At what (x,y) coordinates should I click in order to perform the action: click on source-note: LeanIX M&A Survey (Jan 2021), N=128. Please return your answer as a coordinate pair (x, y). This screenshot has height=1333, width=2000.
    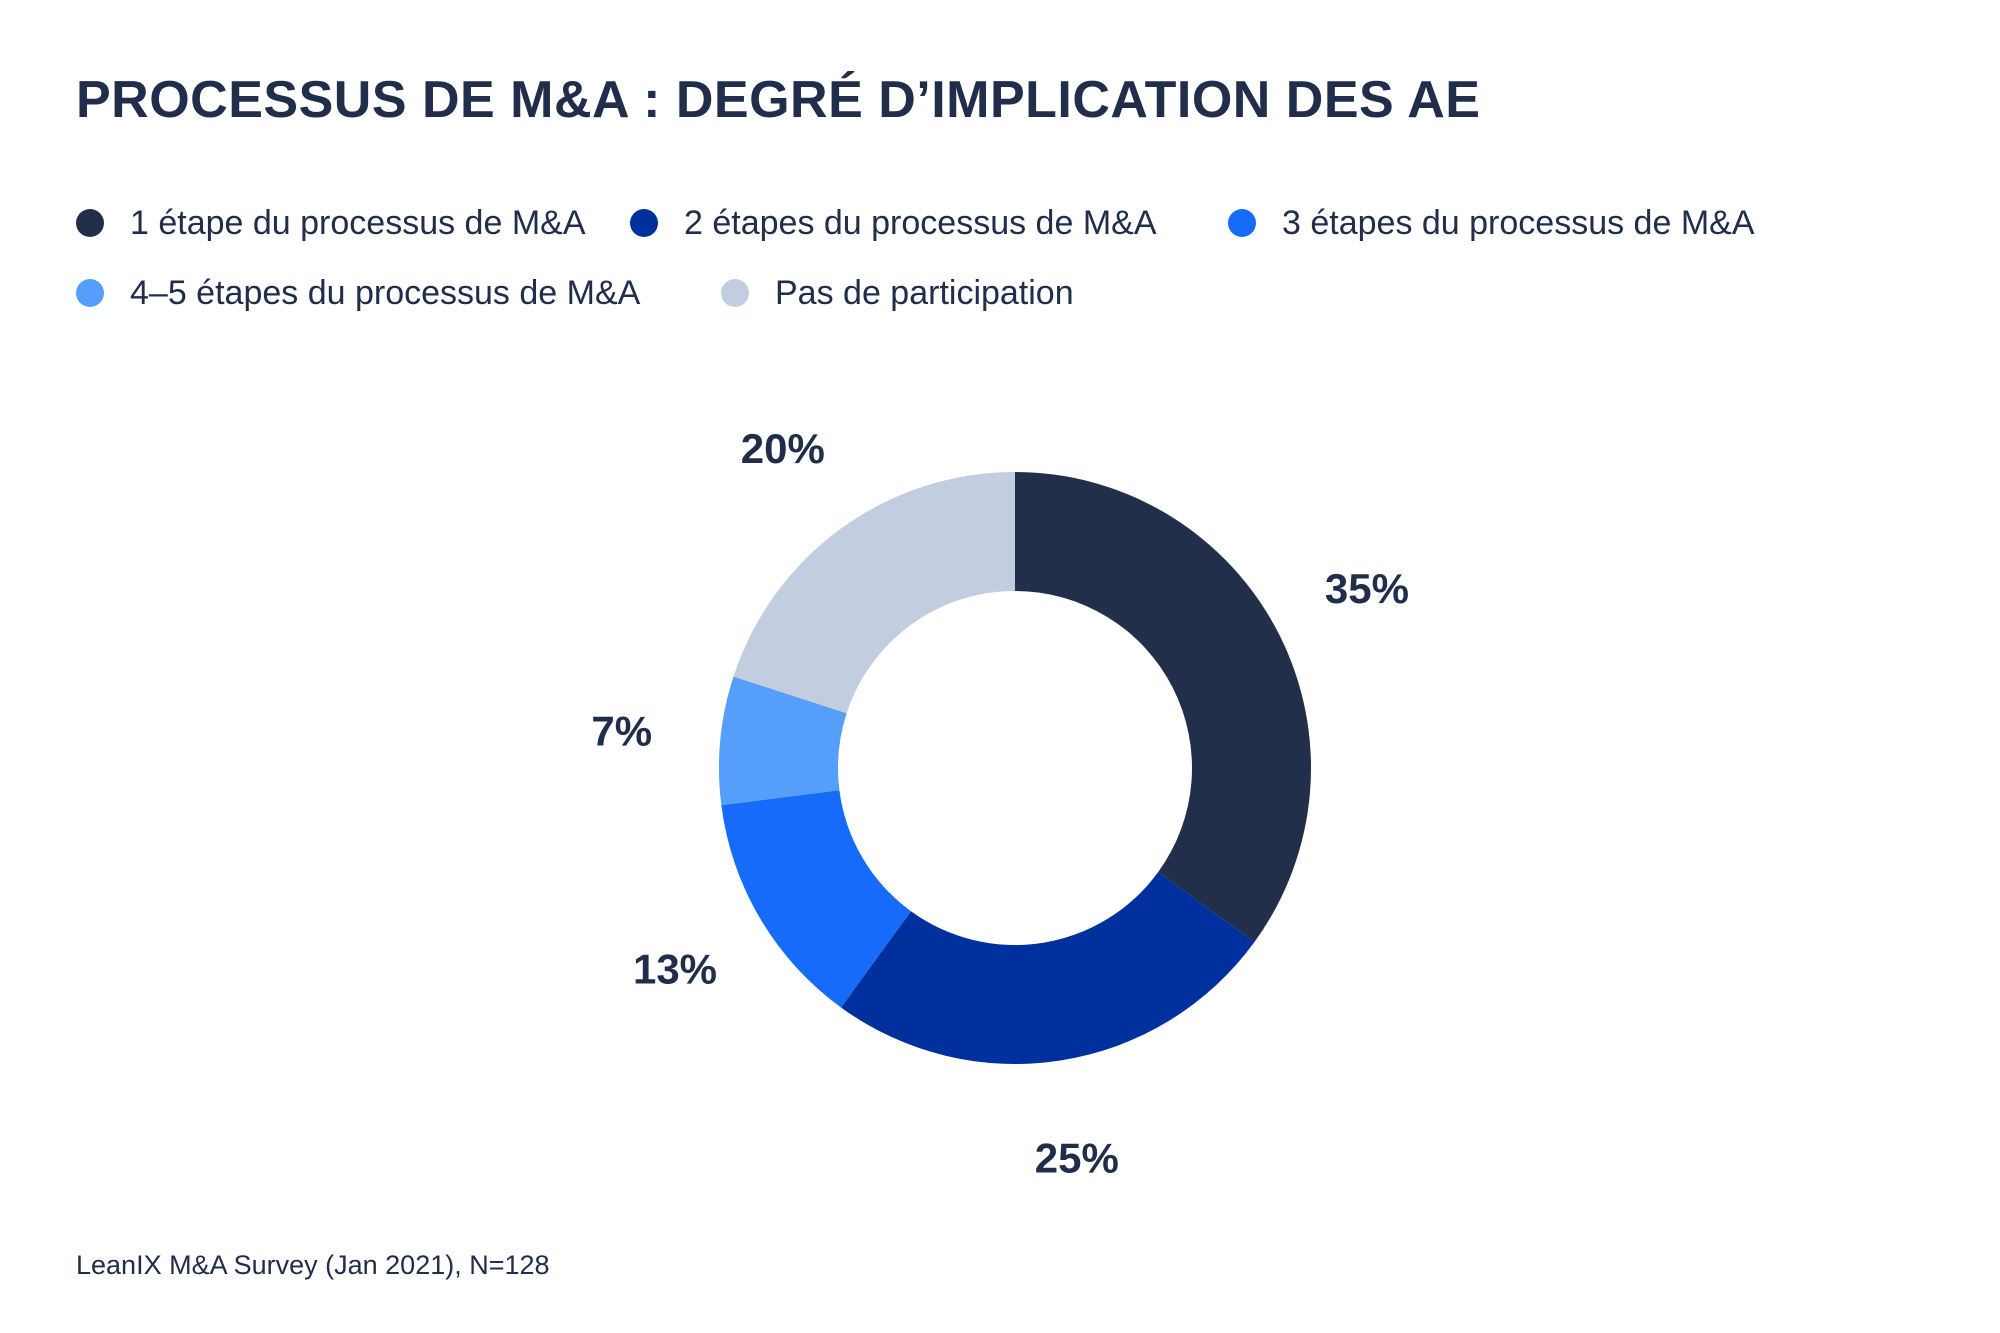
    Looking at the image, I should click on (313, 1265).